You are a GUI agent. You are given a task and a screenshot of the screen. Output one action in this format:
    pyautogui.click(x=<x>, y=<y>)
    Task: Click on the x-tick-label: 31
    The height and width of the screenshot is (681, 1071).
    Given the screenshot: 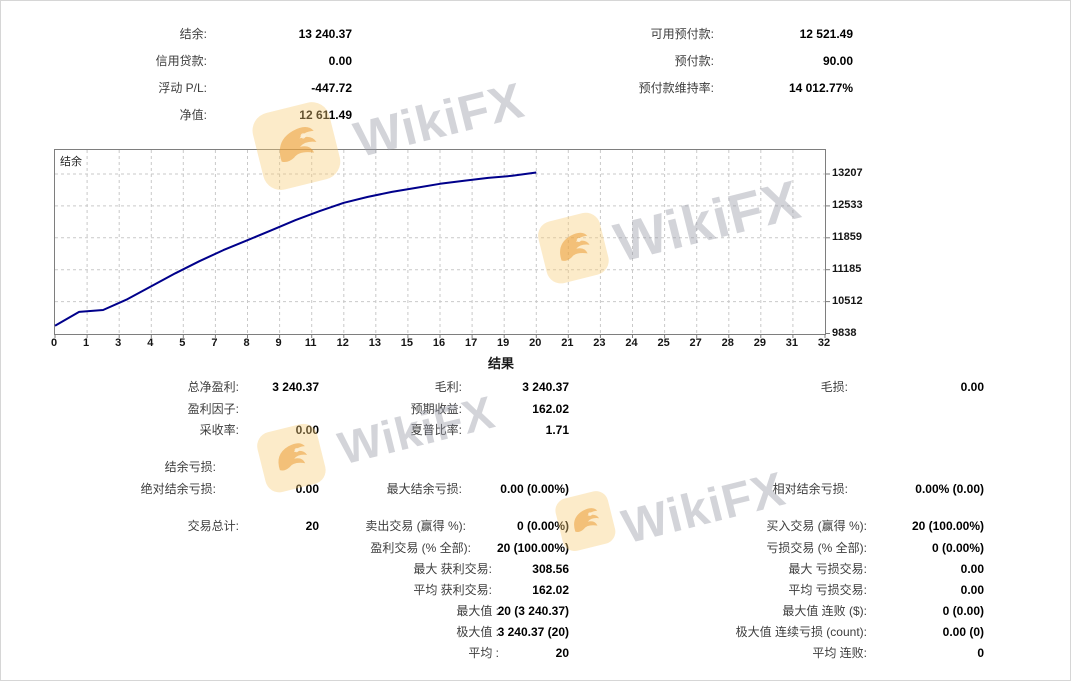 What is the action you would take?
    pyautogui.click(x=792, y=343)
    